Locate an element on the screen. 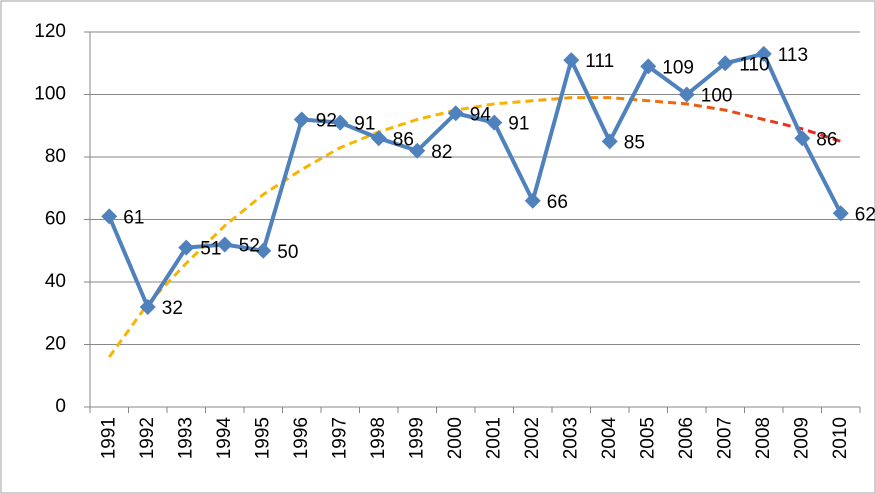 The width and height of the screenshot is (876, 494). data-label: 113 is located at coordinates (793, 55).